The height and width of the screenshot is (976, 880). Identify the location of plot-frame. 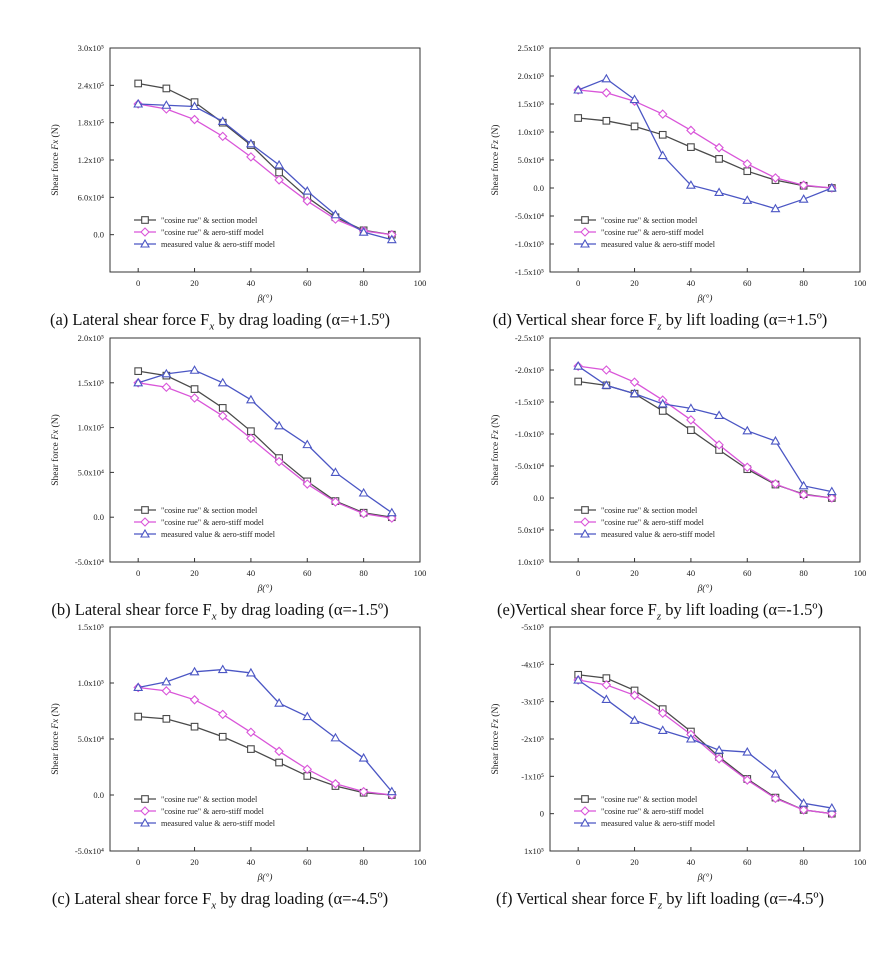
(705, 450).